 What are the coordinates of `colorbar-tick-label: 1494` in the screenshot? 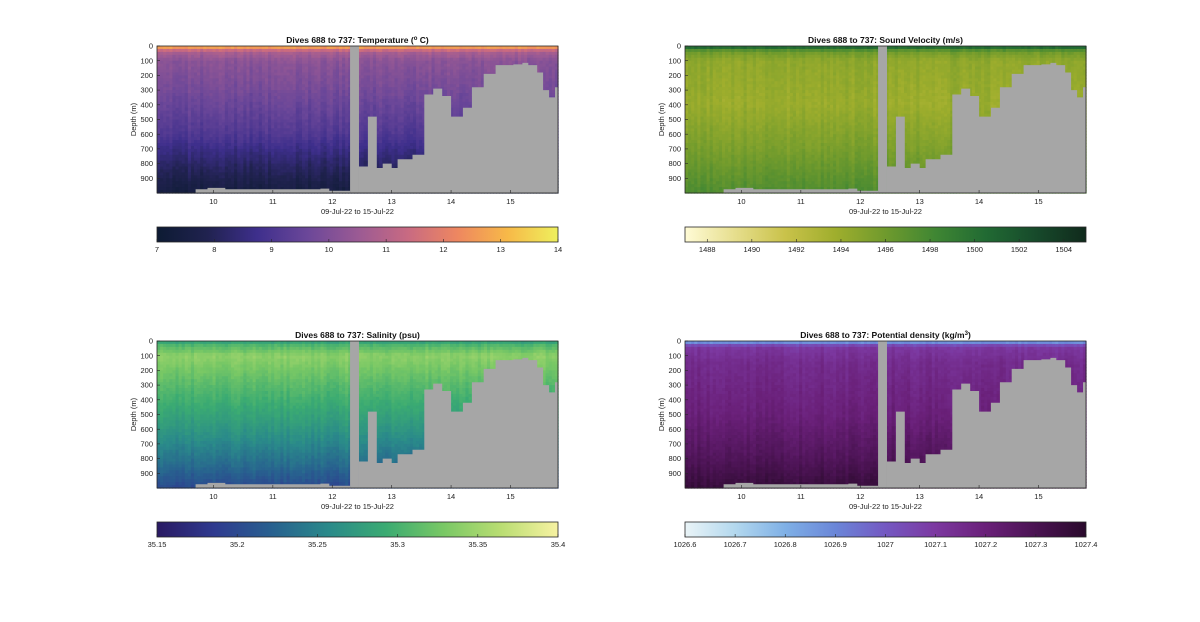 It's located at (841, 249).